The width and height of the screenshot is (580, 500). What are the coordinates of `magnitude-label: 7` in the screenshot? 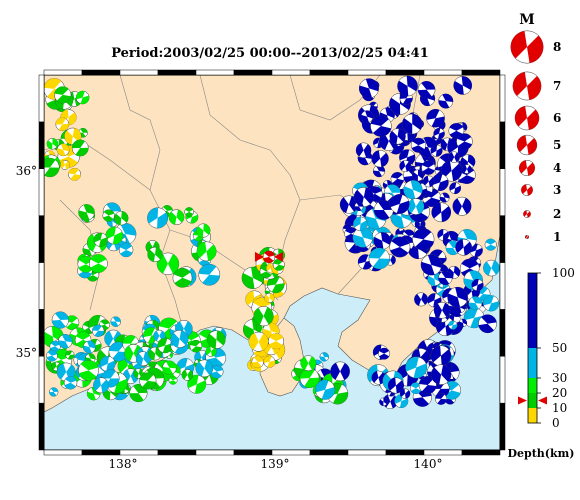 It's located at (557, 86).